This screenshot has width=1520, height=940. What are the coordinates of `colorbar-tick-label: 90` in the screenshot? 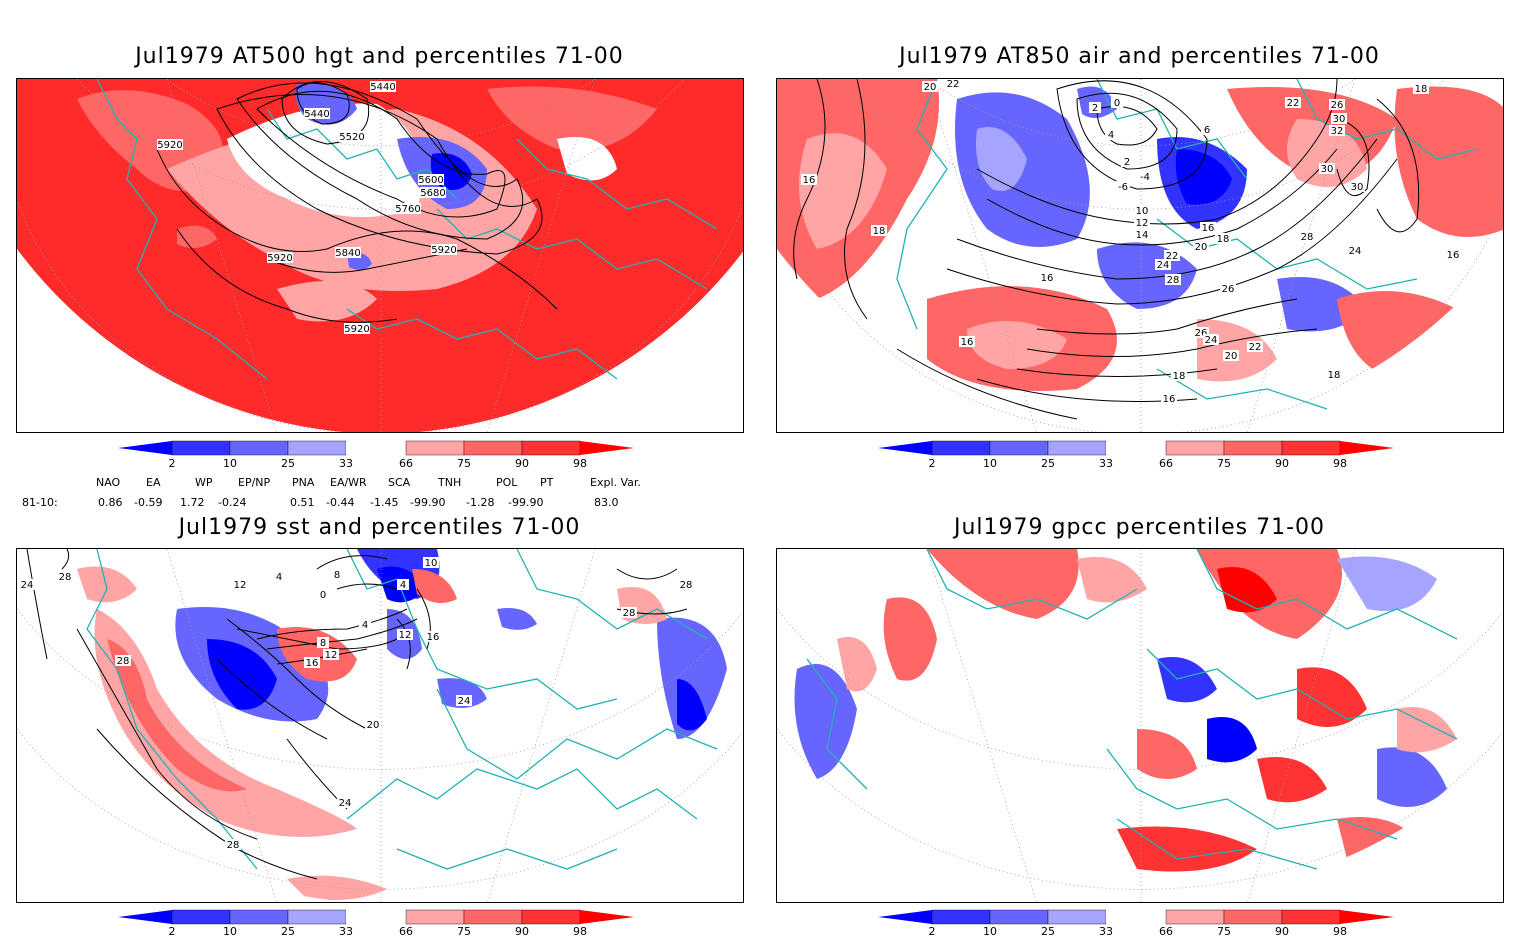 It's located at (522, 931).